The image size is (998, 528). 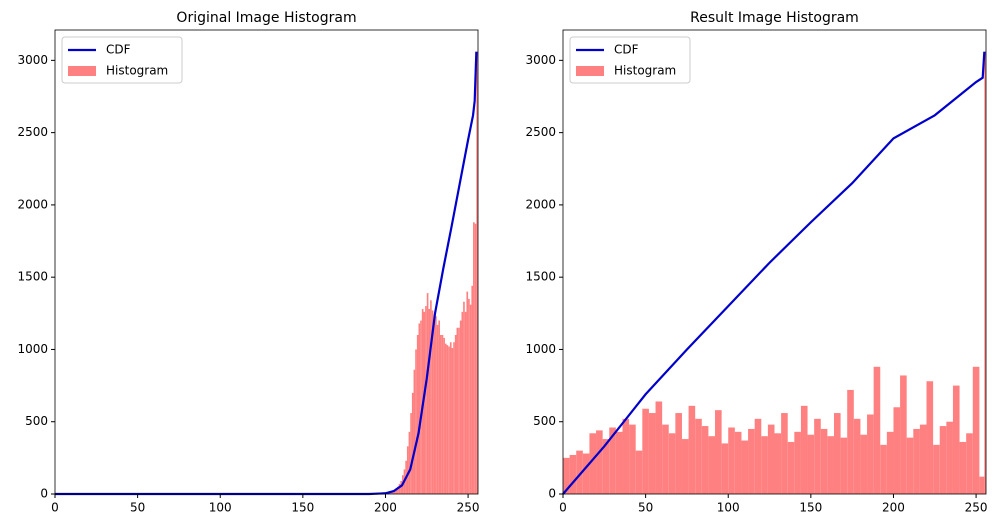 I want to click on x-tick-label: 200, so click(x=893, y=508).